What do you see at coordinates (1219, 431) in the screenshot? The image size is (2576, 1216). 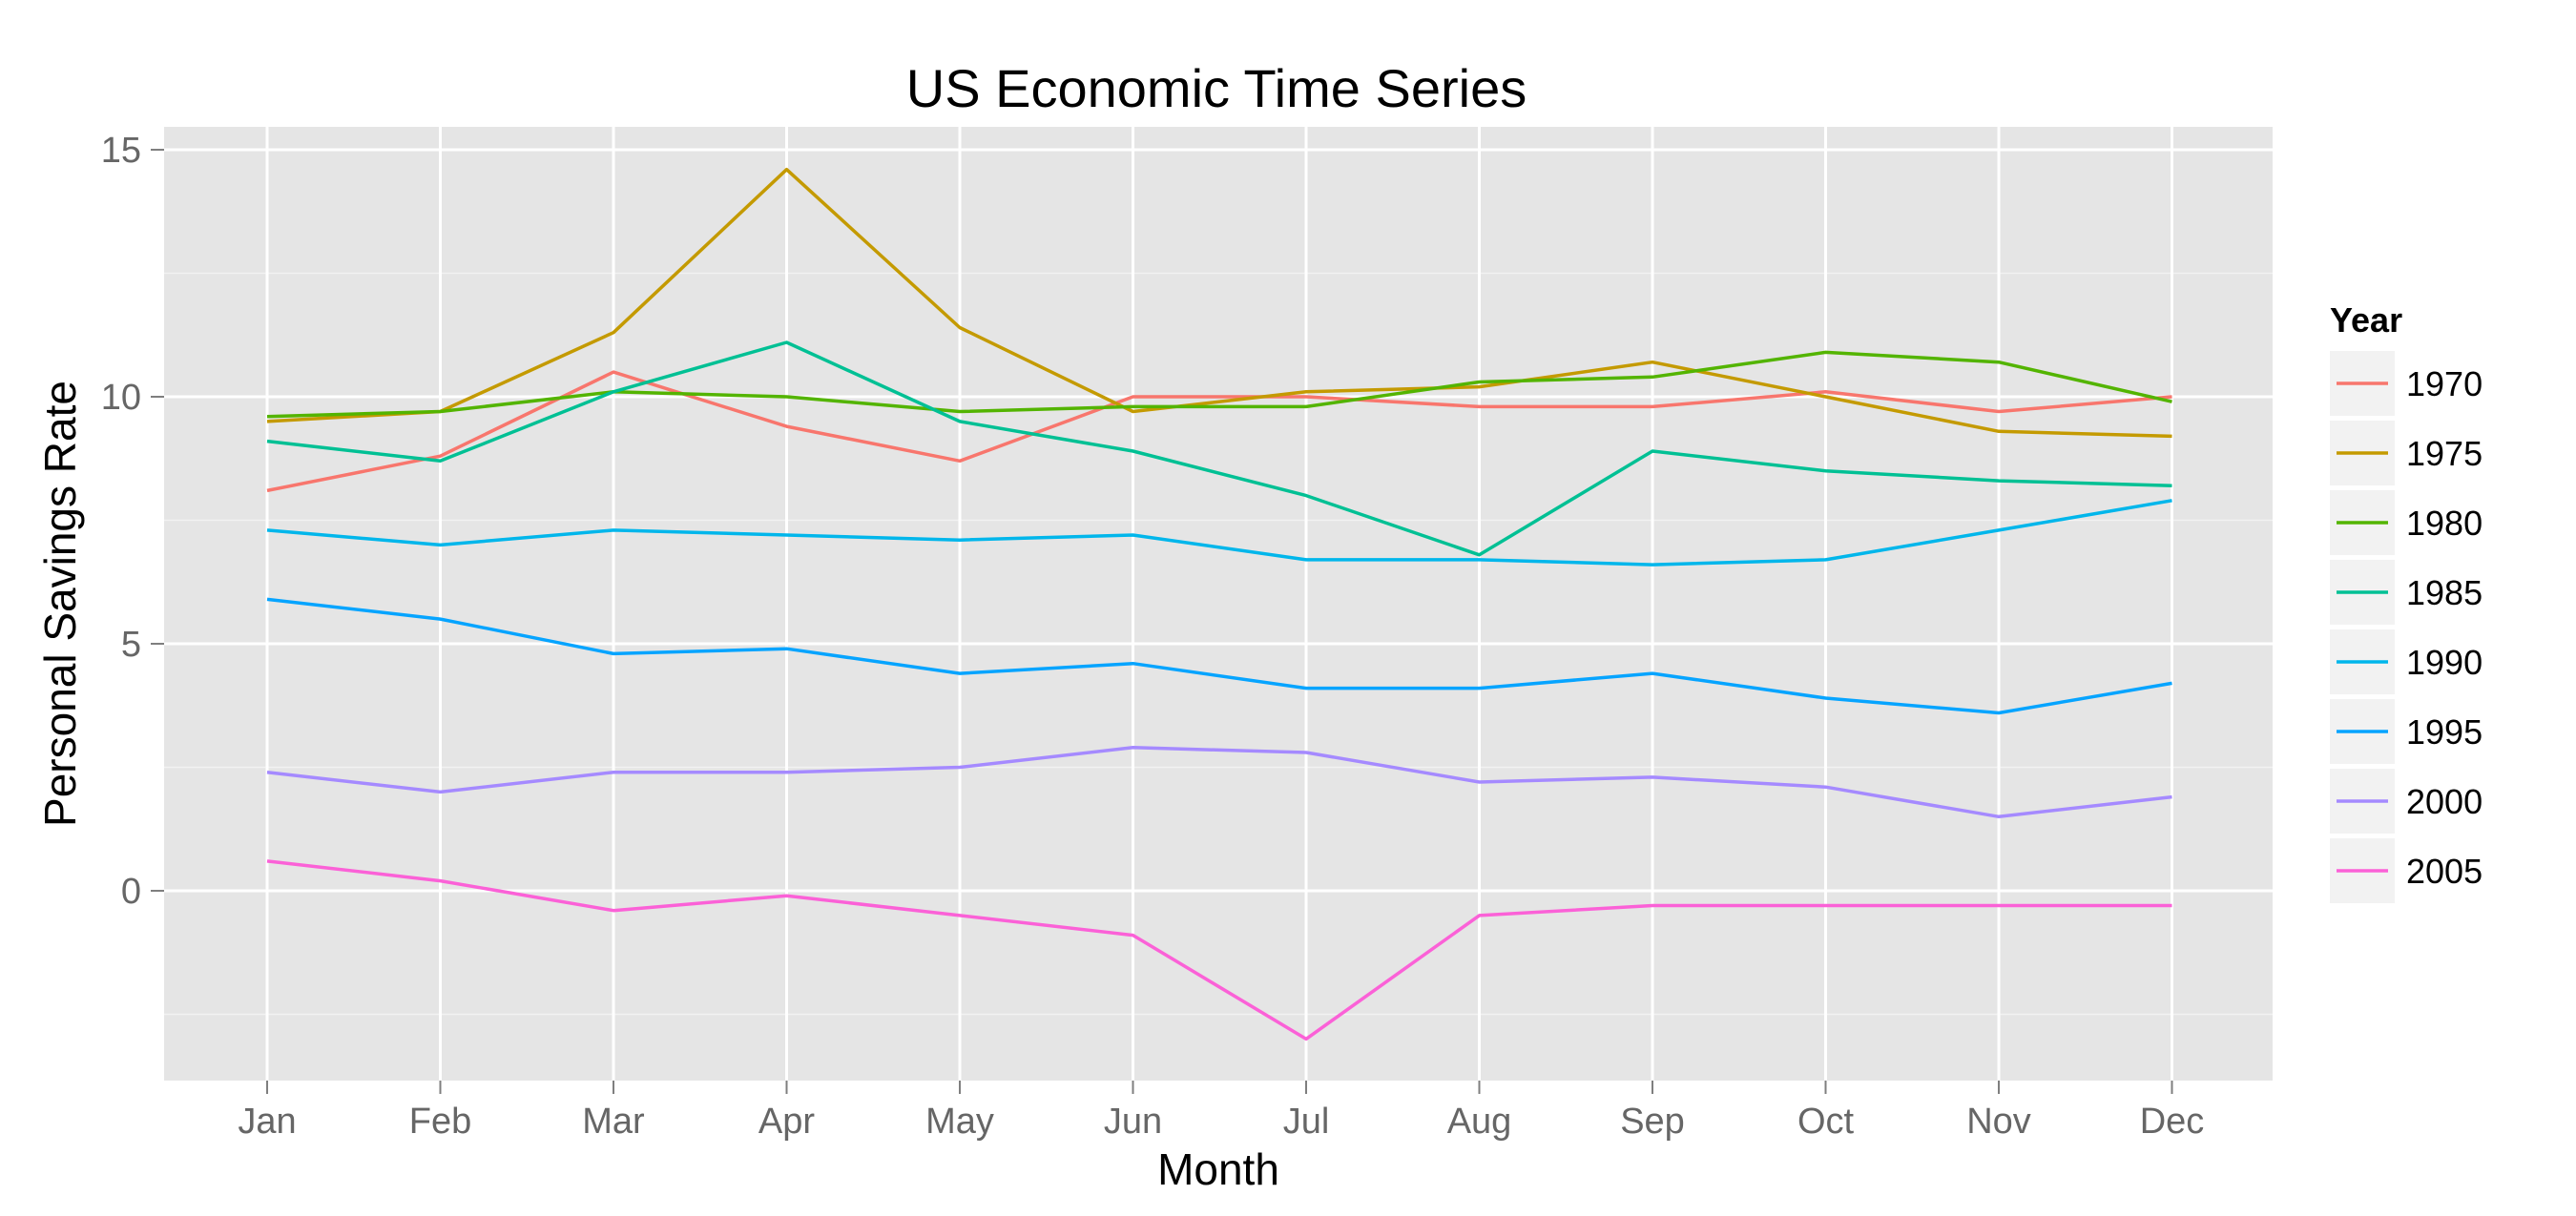 I see `series-line-1970` at bounding box center [1219, 431].